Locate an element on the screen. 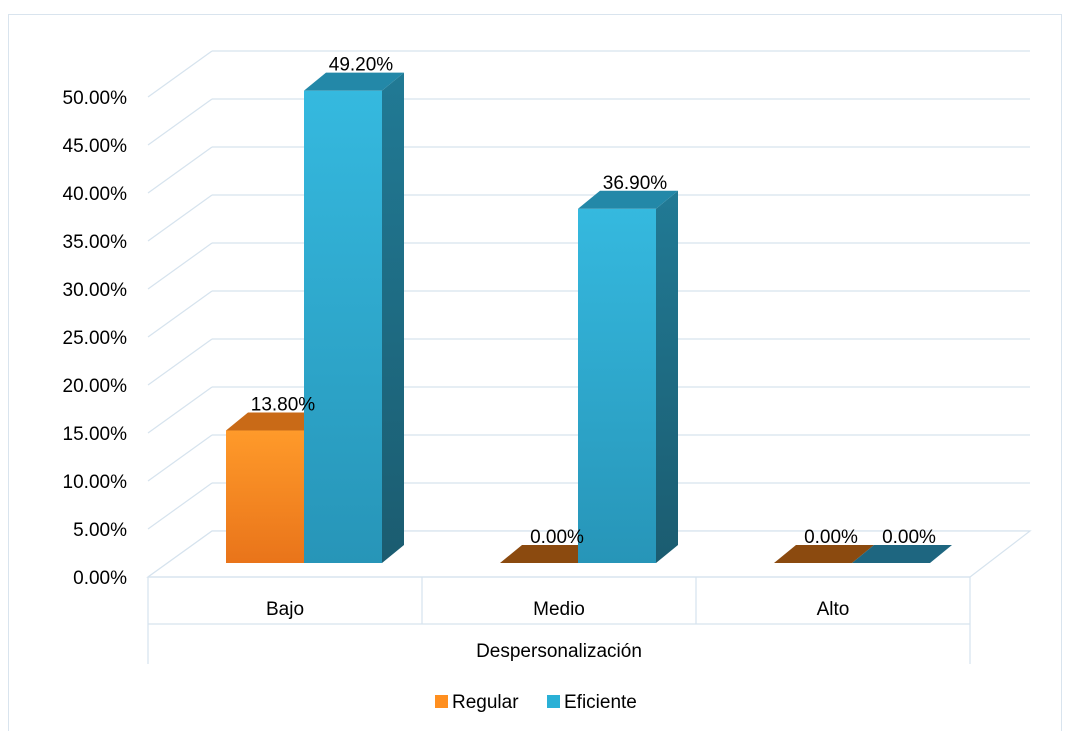 Image resolution: width=1070 pixels, height=731 pixels. y-tick-label: 20.00% is located at coordinates (95, 386).